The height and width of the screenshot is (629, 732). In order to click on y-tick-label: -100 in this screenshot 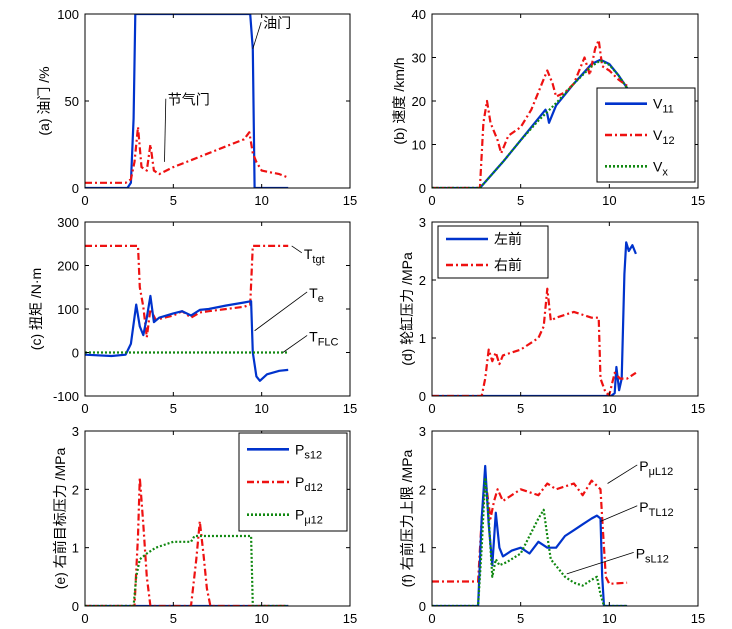, I will do `click(66, 396)`.